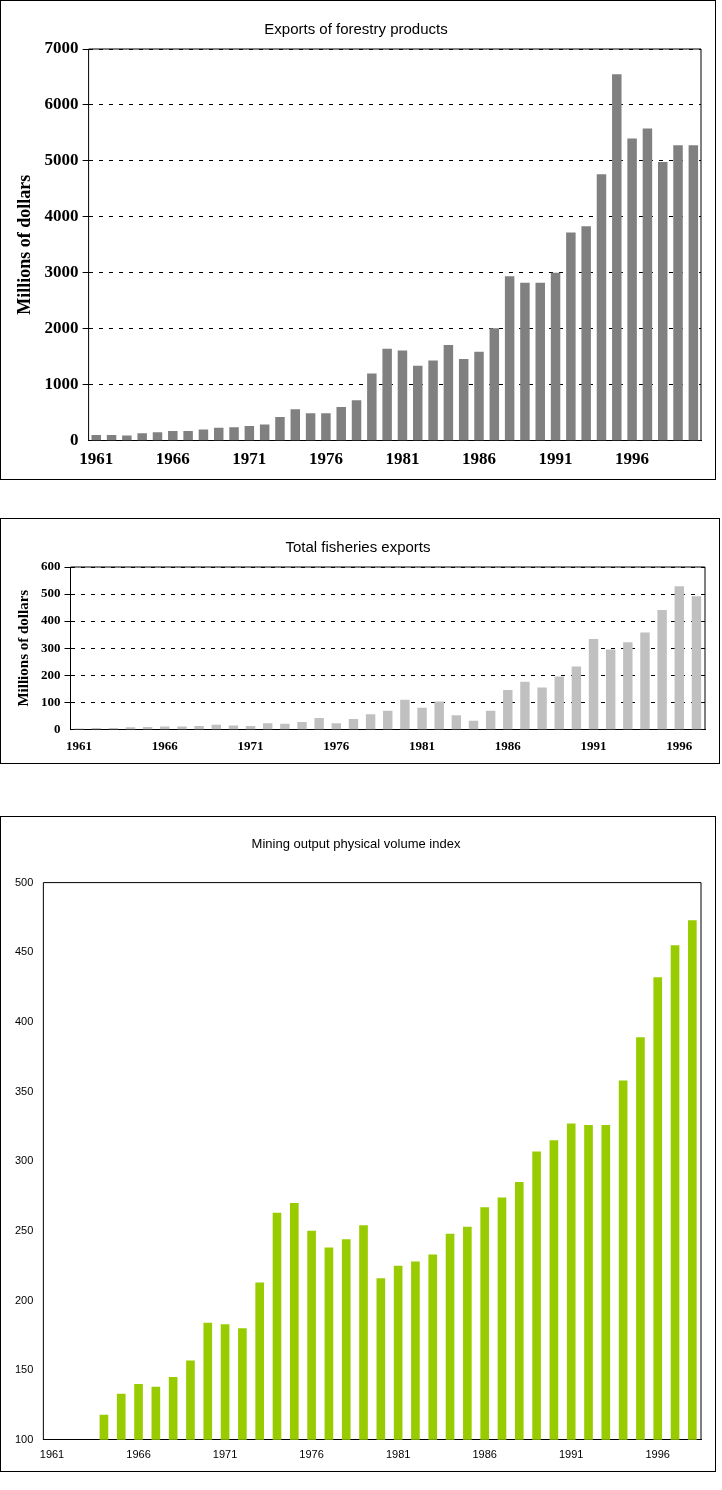 This screenshot has height=1490, width=722. Describe the element at coordinates (356, 844) in the screenshot. I see `chart-title: Mining output physical volume index` at that location.